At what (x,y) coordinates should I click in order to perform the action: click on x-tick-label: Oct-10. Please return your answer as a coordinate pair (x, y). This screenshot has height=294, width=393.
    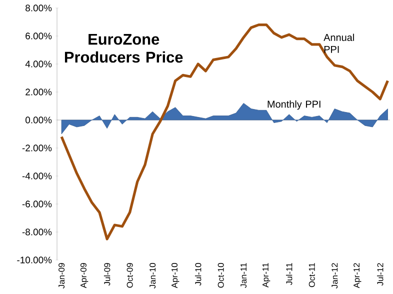
    Looking at the image, I should click on (221, 275).